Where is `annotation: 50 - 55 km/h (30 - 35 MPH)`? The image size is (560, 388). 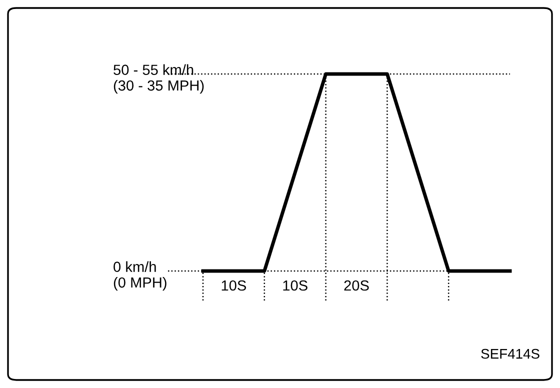
annotation: 50 - 55 km/h (30 - 35 MPH) is located at coordinates (159, 79).